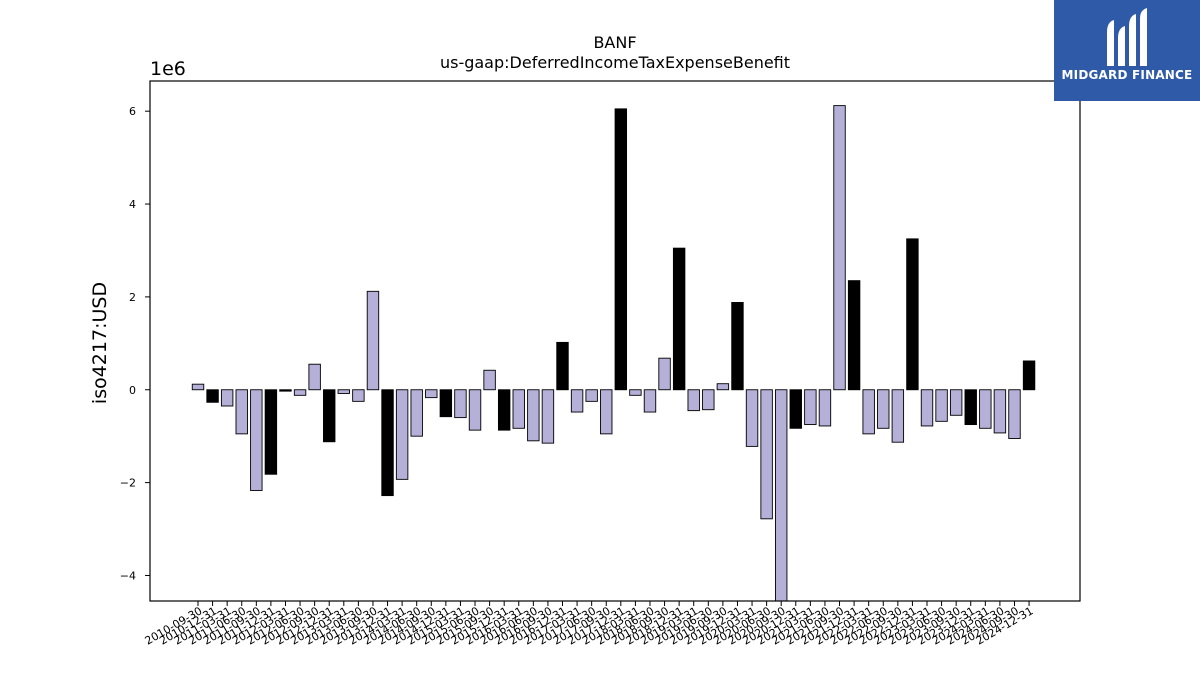  What do you see at coordinates (132, 204) in the screenshot?
I see `y-tick-label: 4` at bounding box center [132, 204].